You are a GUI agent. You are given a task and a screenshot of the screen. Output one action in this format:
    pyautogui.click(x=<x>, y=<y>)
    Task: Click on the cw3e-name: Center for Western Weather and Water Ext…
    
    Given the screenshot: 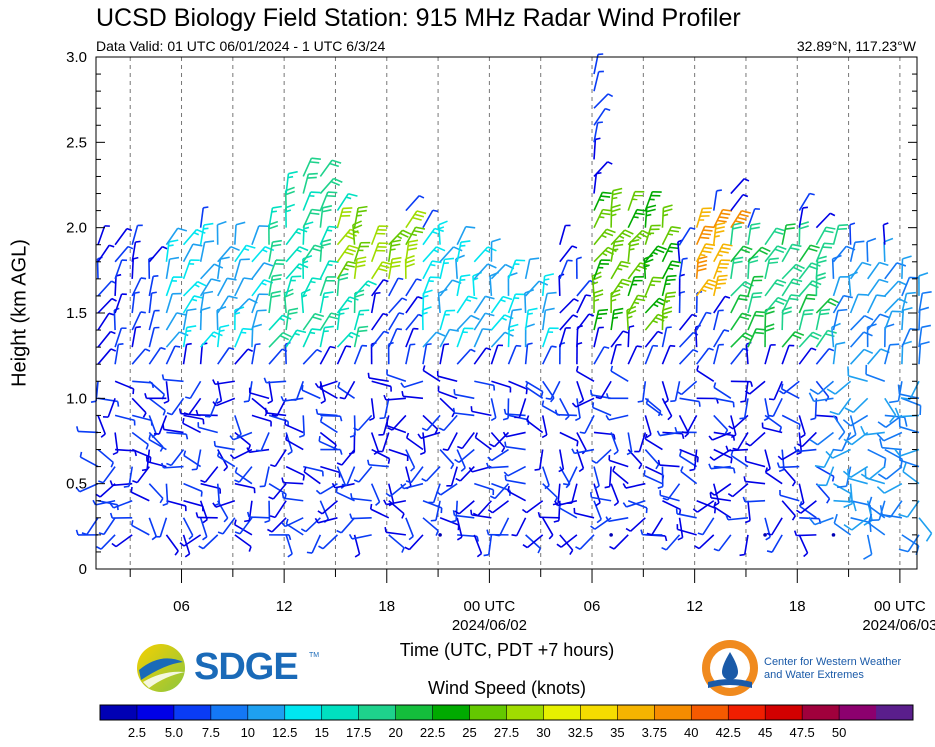 What is the action you would take?
    pyautogui.click(x=833, y=668)
    